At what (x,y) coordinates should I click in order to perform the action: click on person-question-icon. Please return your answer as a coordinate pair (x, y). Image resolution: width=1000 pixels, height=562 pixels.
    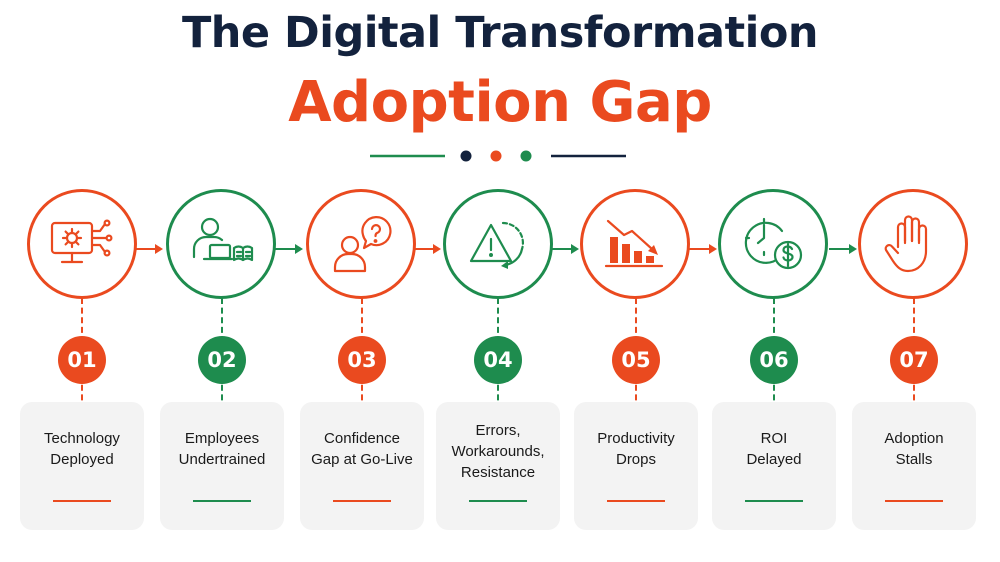
    Looking at the image, I should click on (362, 244).